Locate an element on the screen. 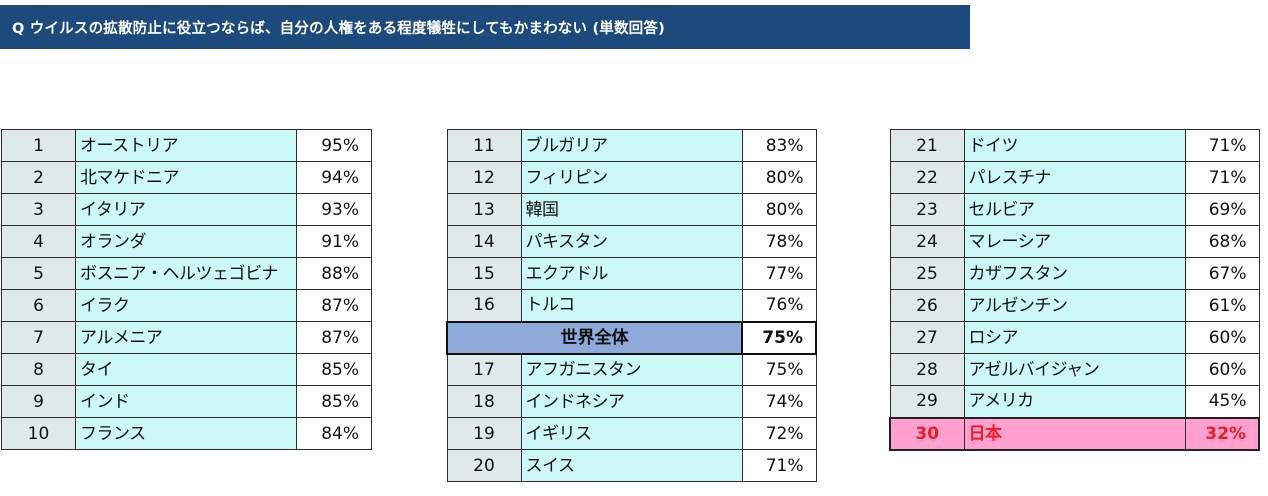  country-cell: インドネシア is located at coordinates (631, 401).